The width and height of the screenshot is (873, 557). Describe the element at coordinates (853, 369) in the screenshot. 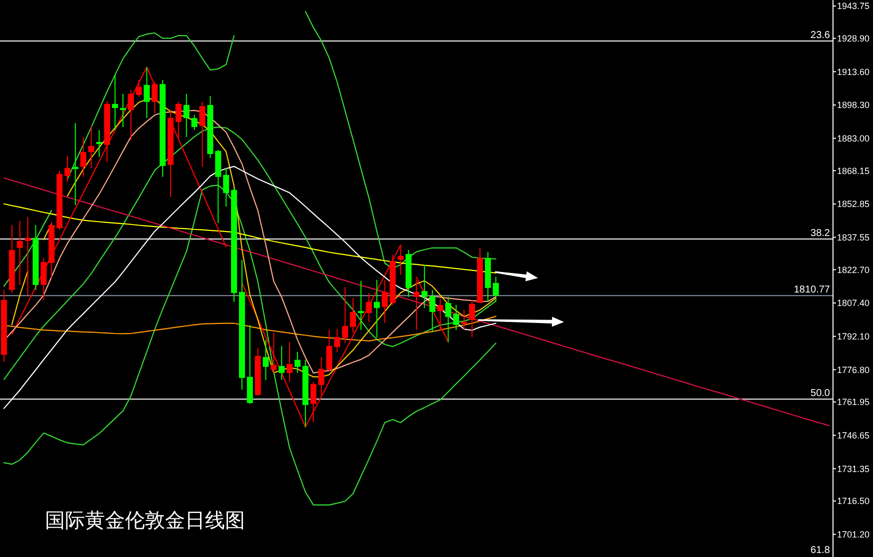

I see `y-tick-label: 1776.80` at that location.